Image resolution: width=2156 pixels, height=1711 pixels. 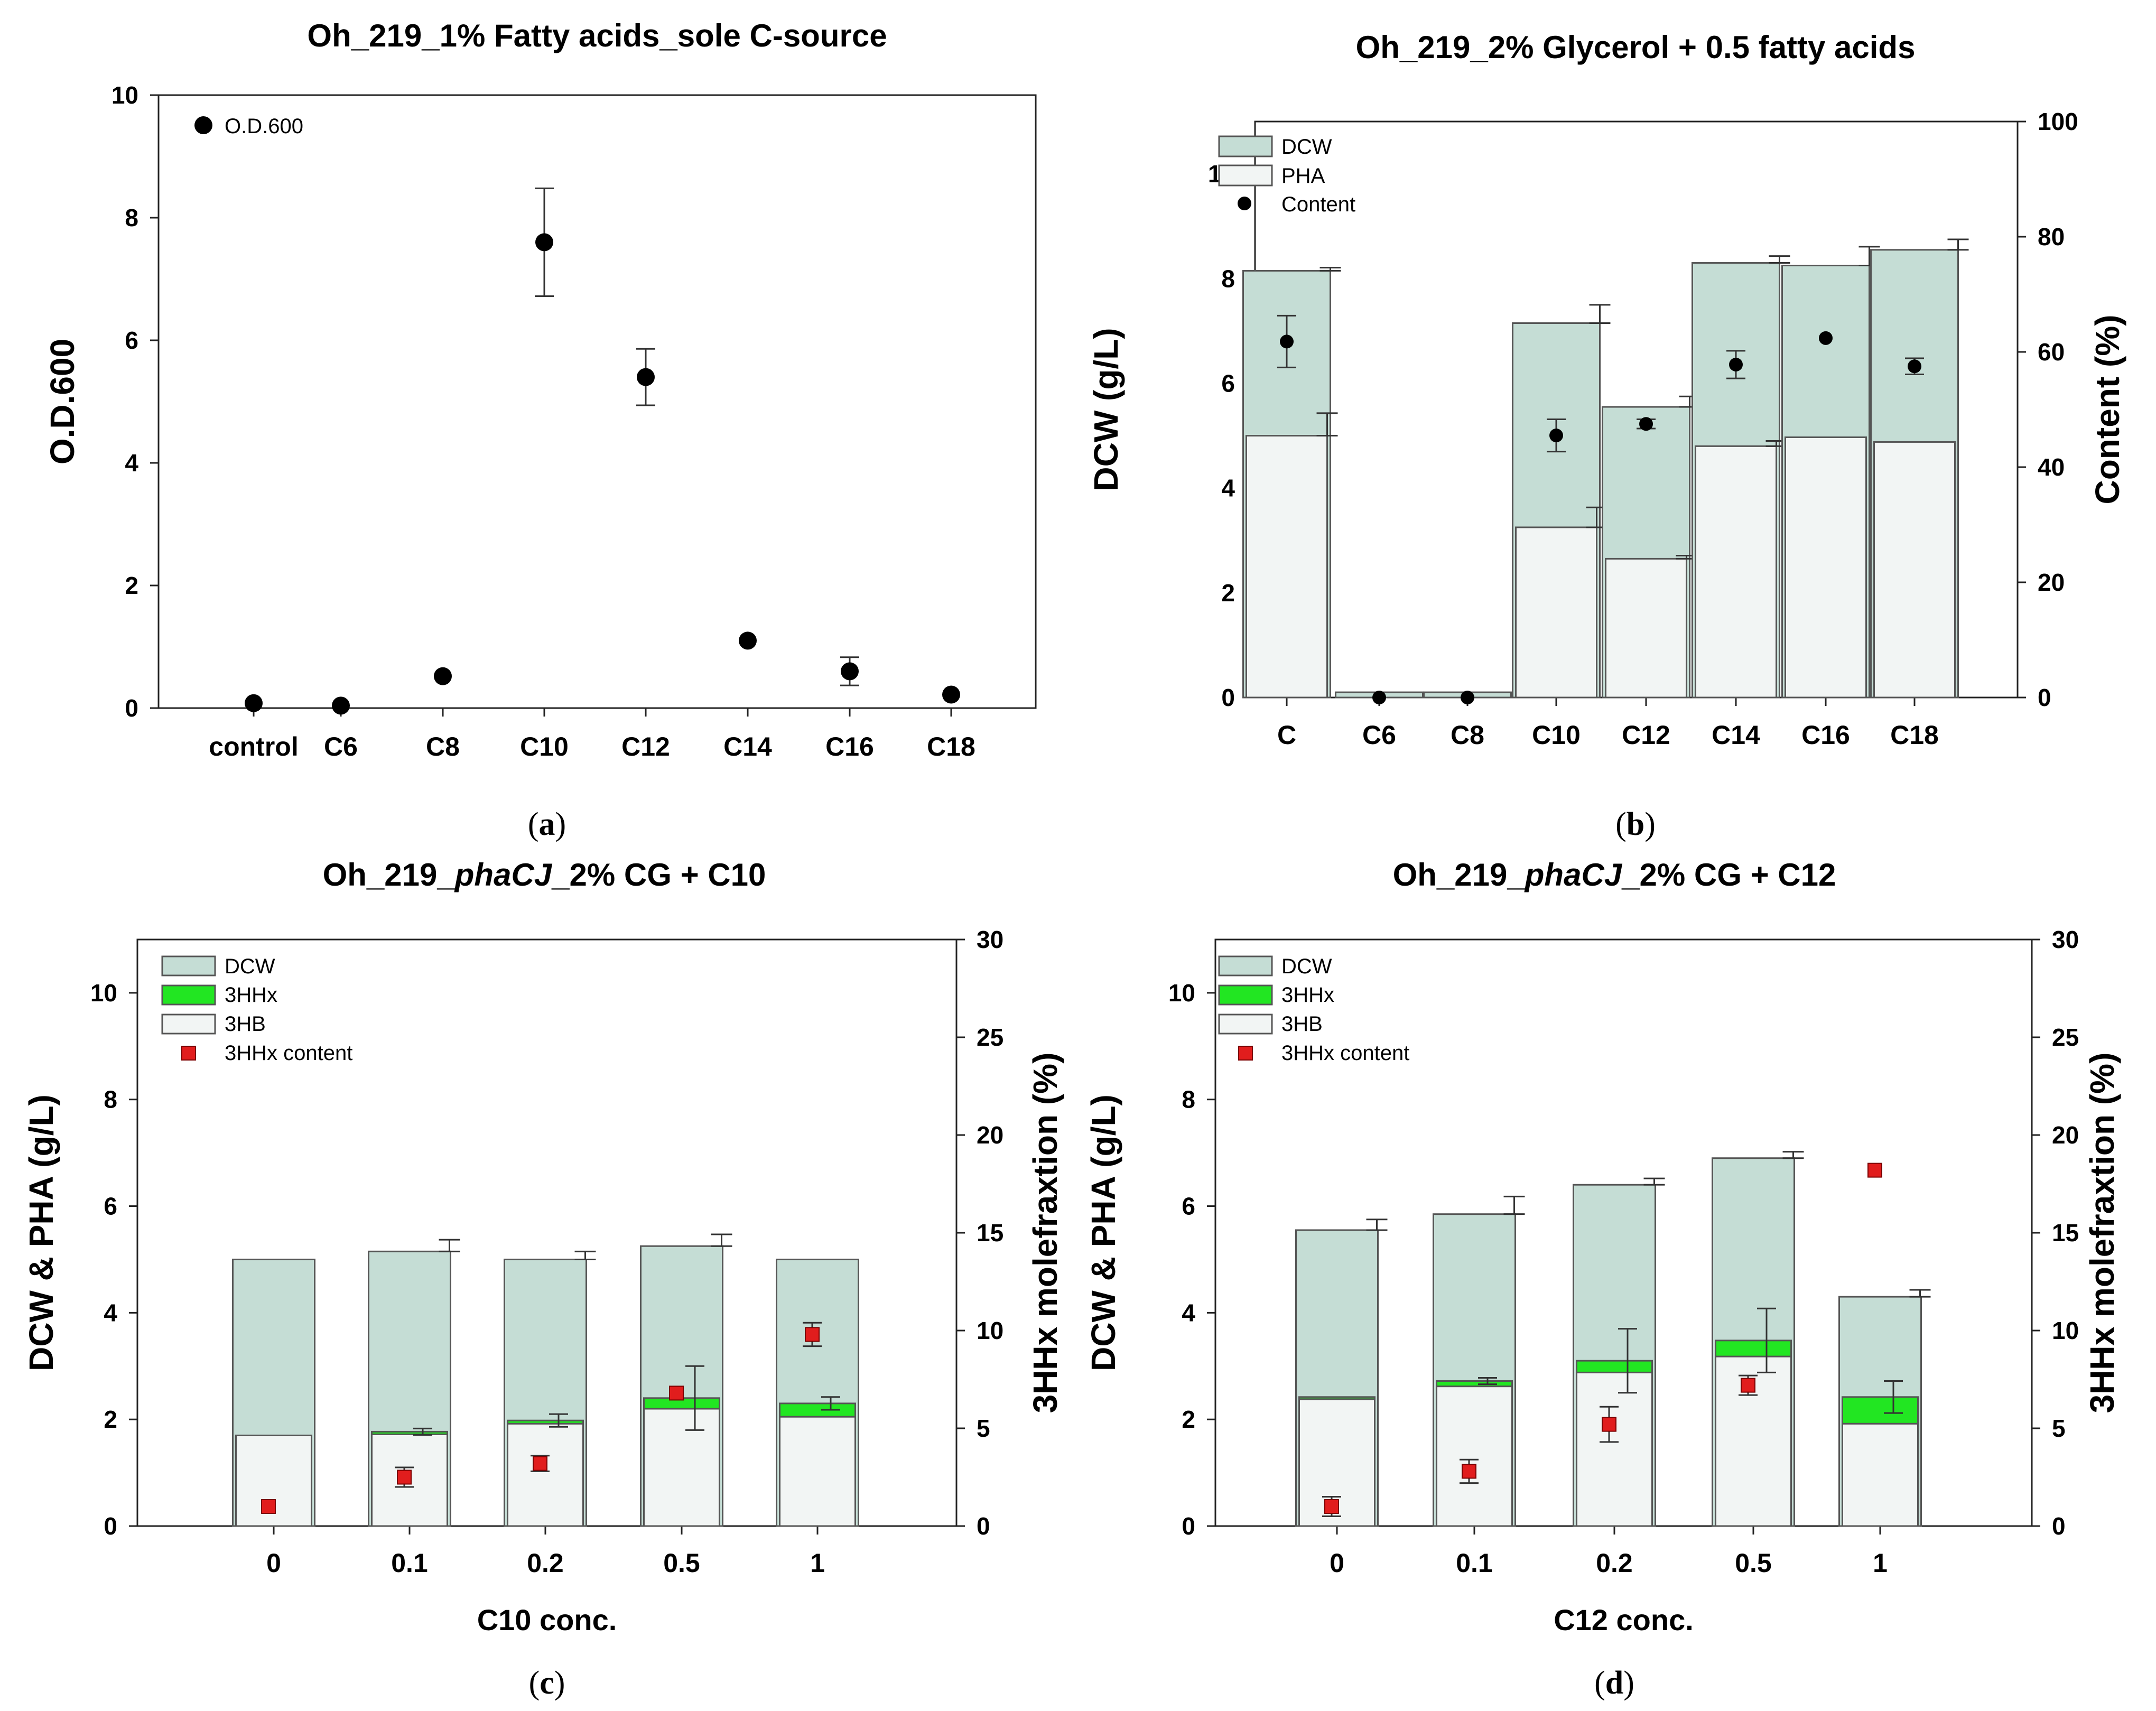 I want to click on x-tick-label: 1, so click(x=817, y=1563).